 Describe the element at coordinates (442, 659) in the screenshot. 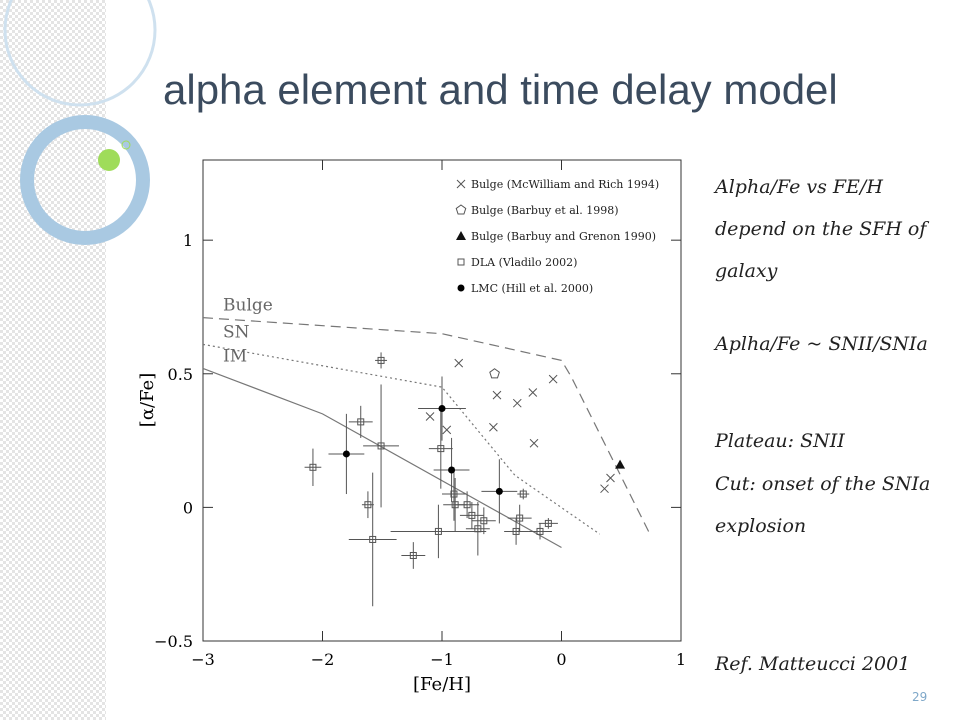

I see `x-tick-label: −1` at that location.